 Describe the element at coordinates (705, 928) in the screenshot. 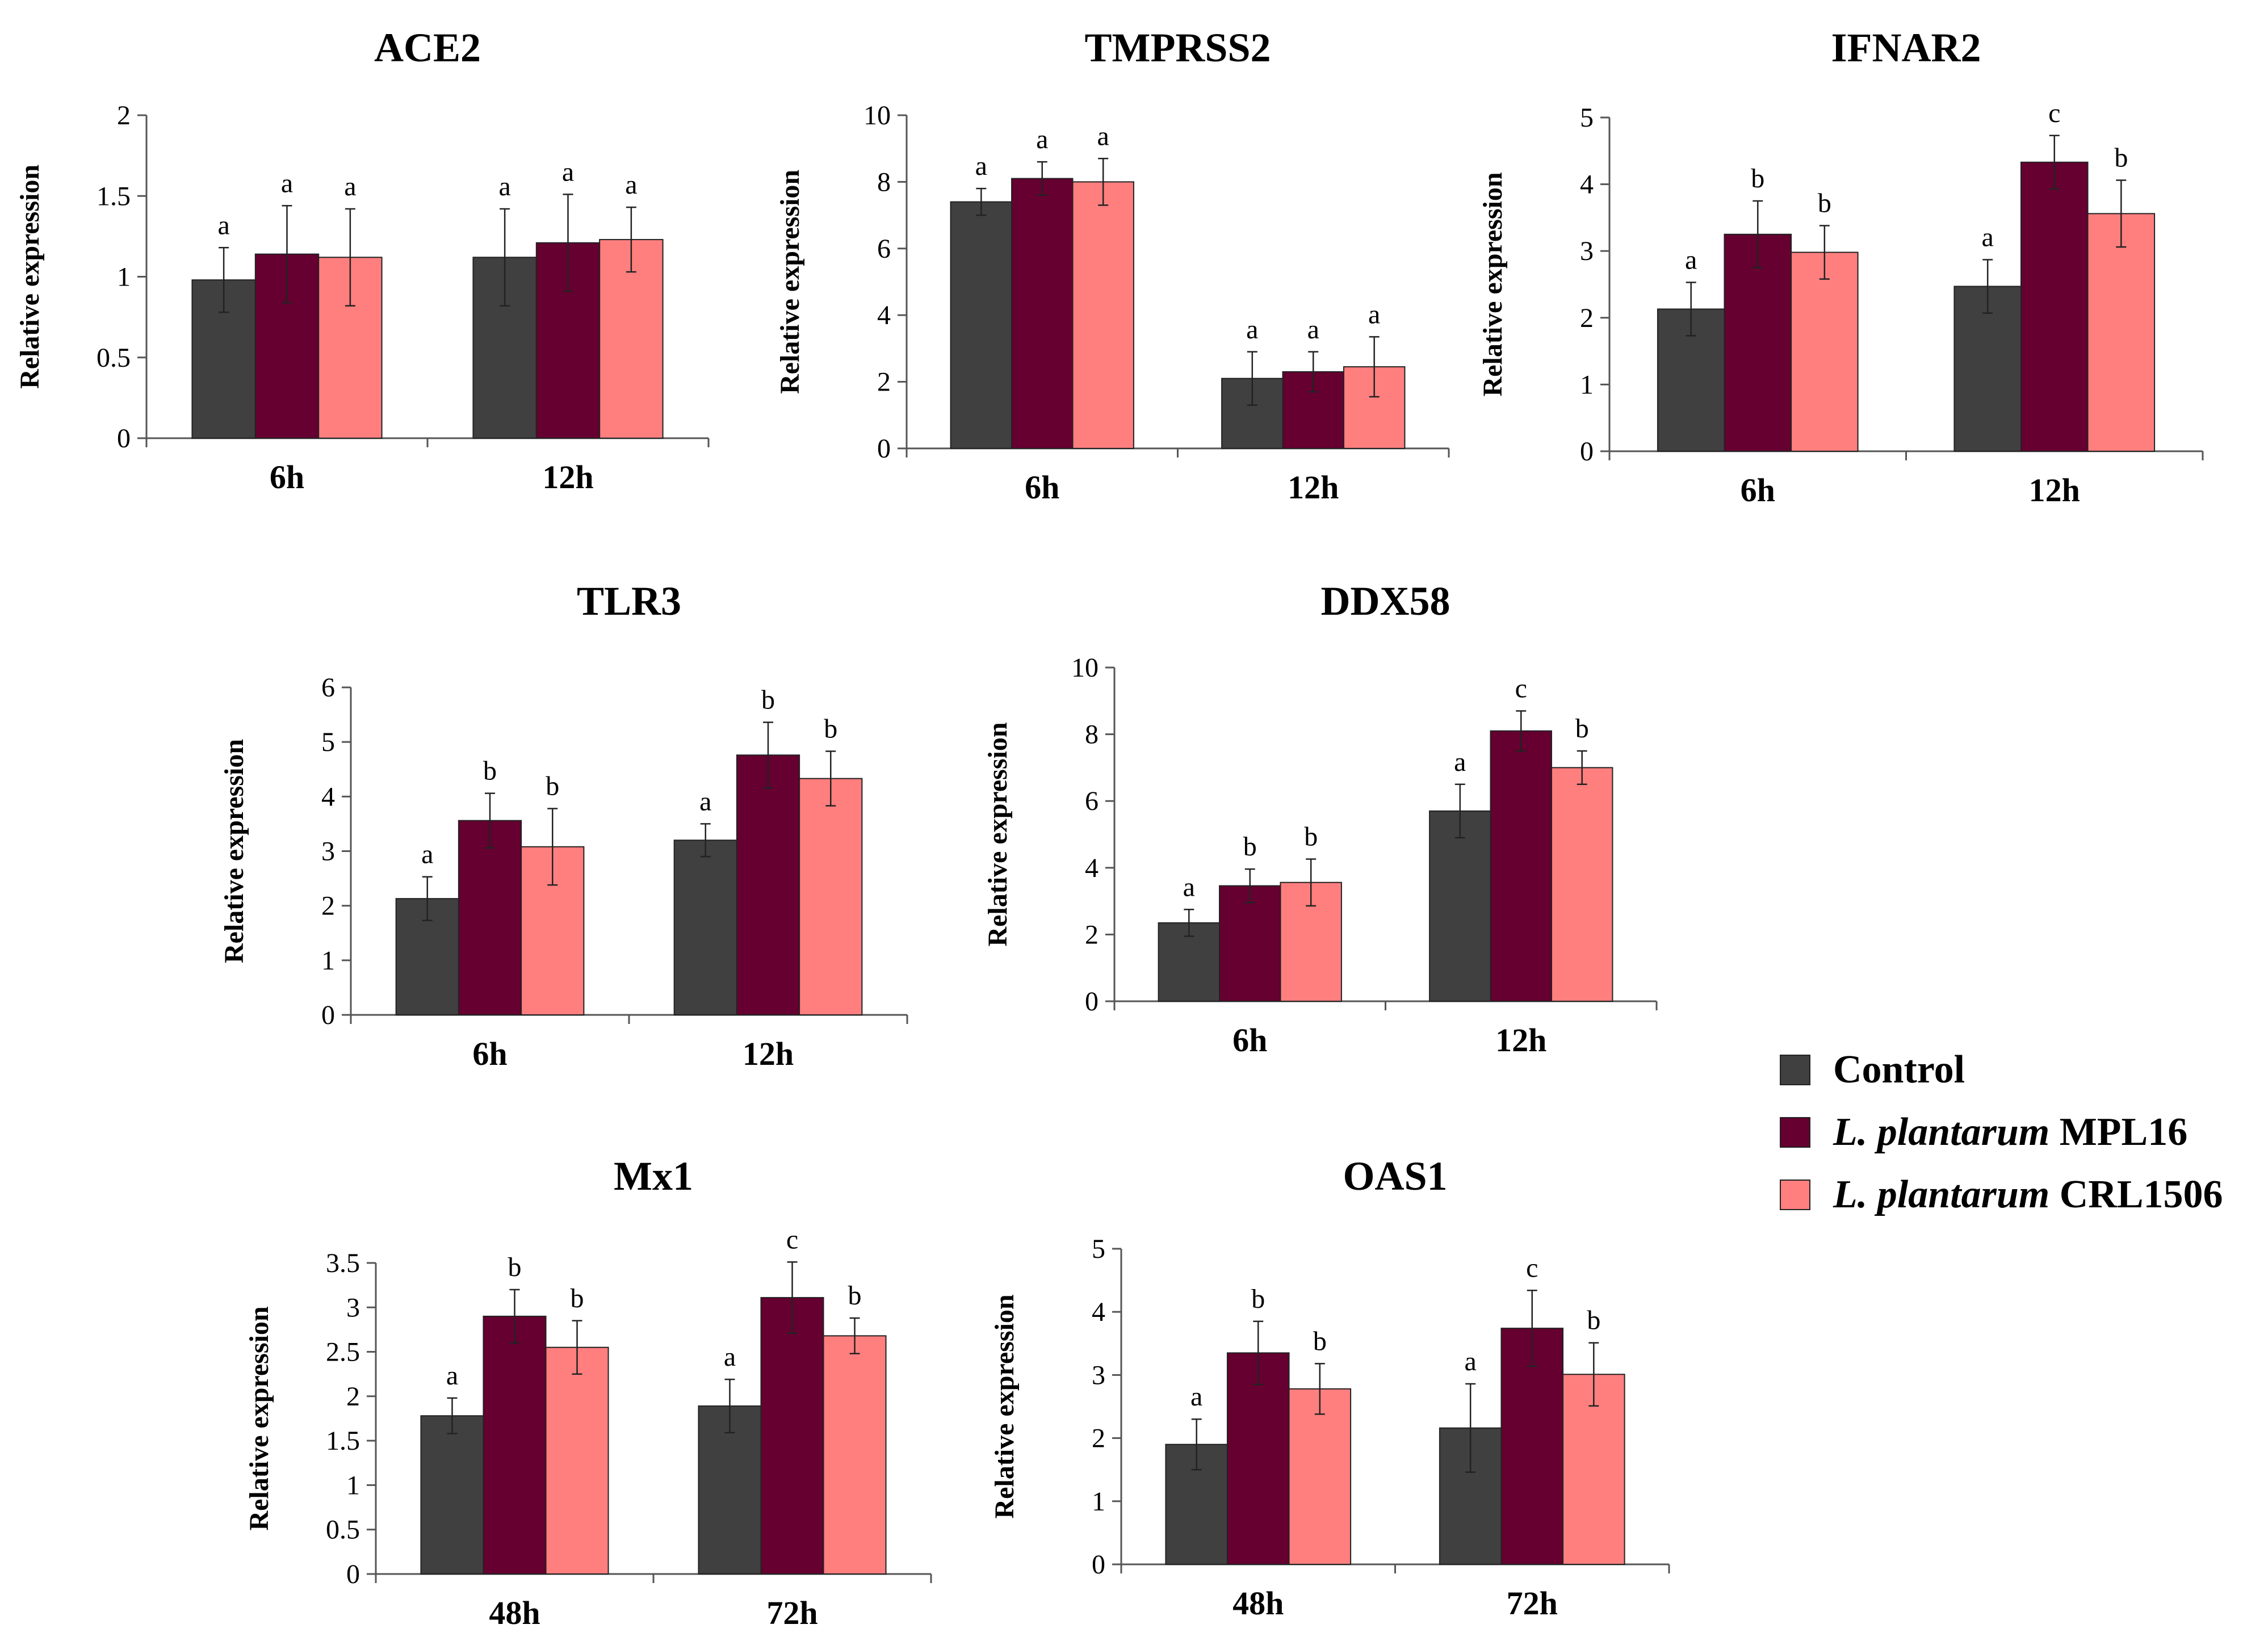

I see `bar-control-12h` at that location.